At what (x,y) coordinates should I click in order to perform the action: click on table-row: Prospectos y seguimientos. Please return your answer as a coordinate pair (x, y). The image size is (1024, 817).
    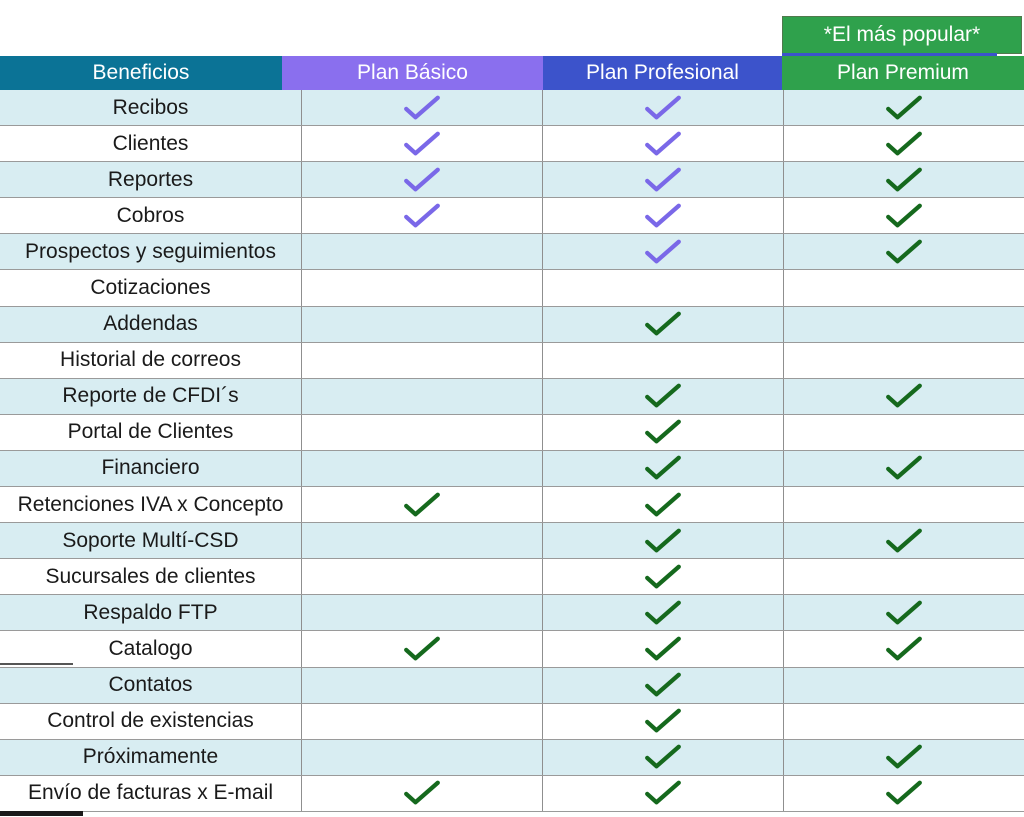
    Looking at the image, I should click on (512, 252).